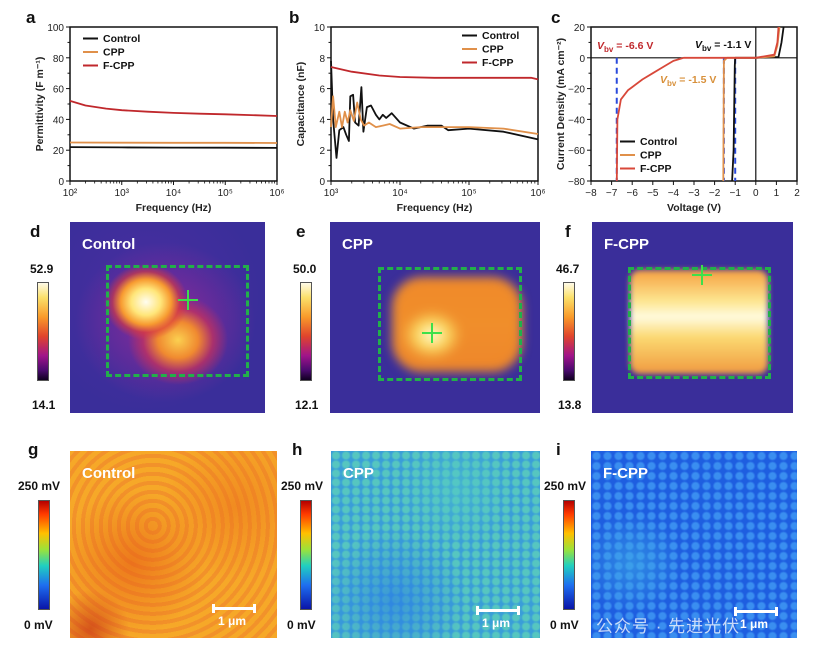  What do you see at coordinates (173, 147) in the screenshot?
I see `series-line-control` at bounding box center [173, 147].